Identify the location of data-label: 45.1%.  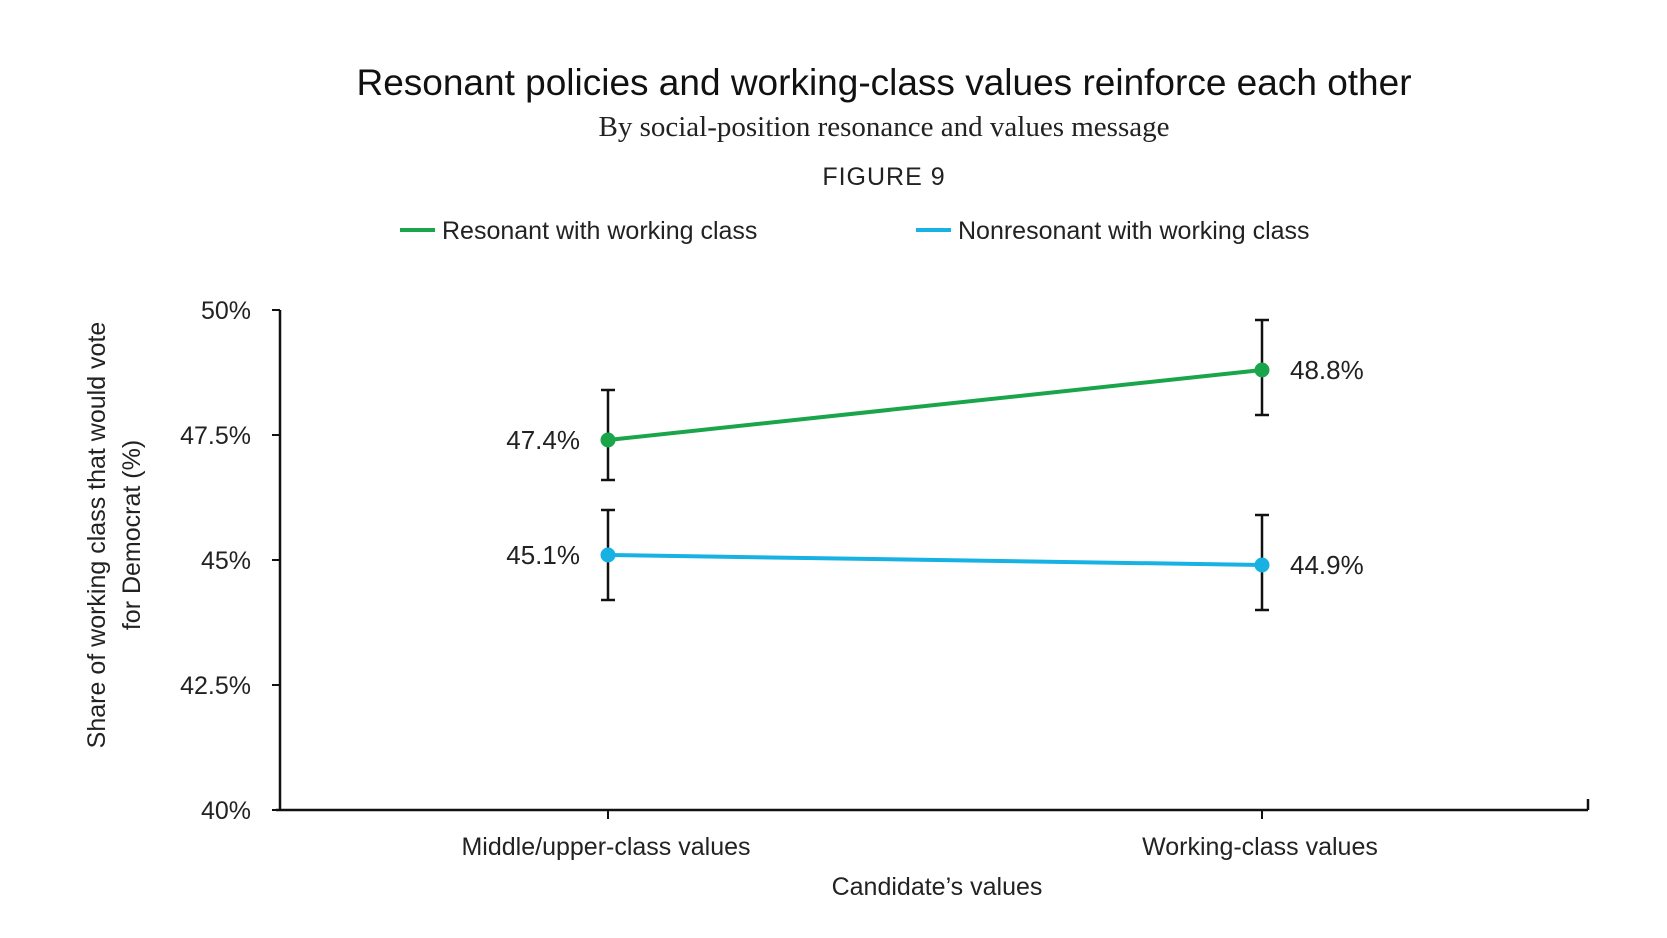
(543, 555).